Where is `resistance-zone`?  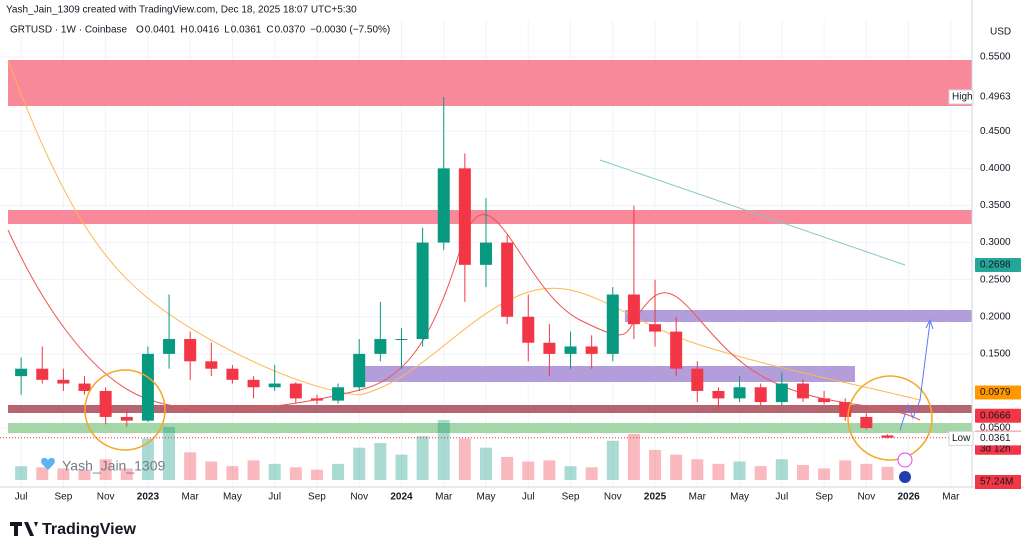
resistance-zone is located at coordinates (490, 217).